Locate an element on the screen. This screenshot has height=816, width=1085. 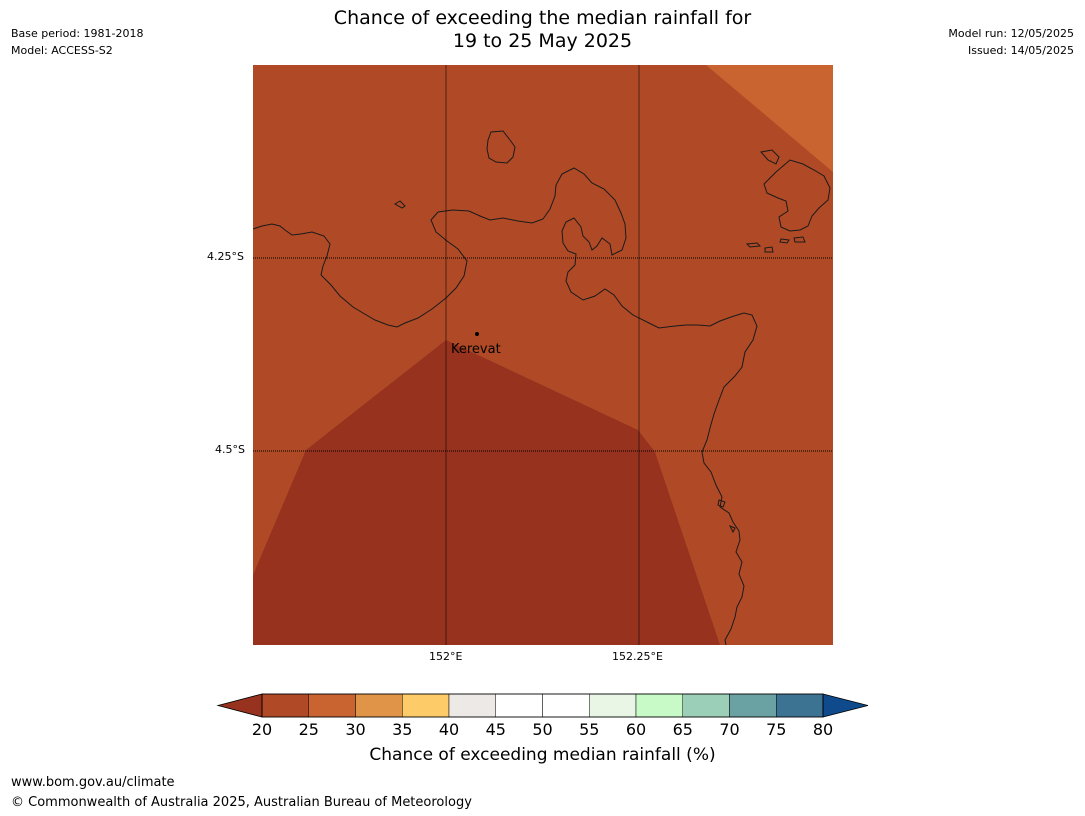
model-run: Model run: 12/05/2025 is located at coordinates (1011, 33).